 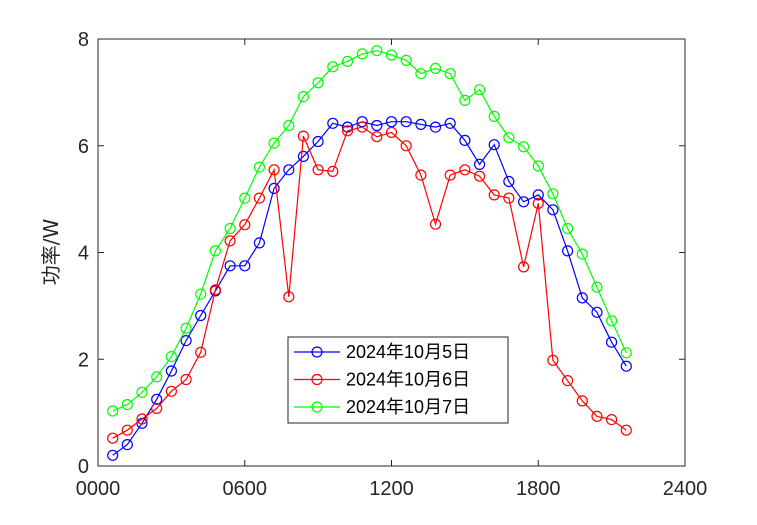 What do you see at coordinates (391, 489) in the screenshot?
I see `x-tick-label: 1200` at bounding box center [391, 489].